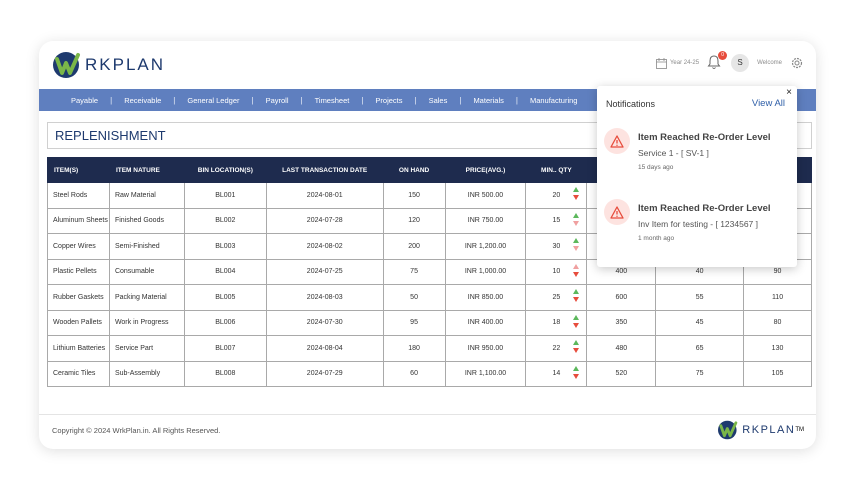 Image resolution: width=854 pixels, height=489 pixels. What do you see at coordinates (556, 246) in the screenshot?
I see `table-cell: 30` at bounding box center [556, 246].